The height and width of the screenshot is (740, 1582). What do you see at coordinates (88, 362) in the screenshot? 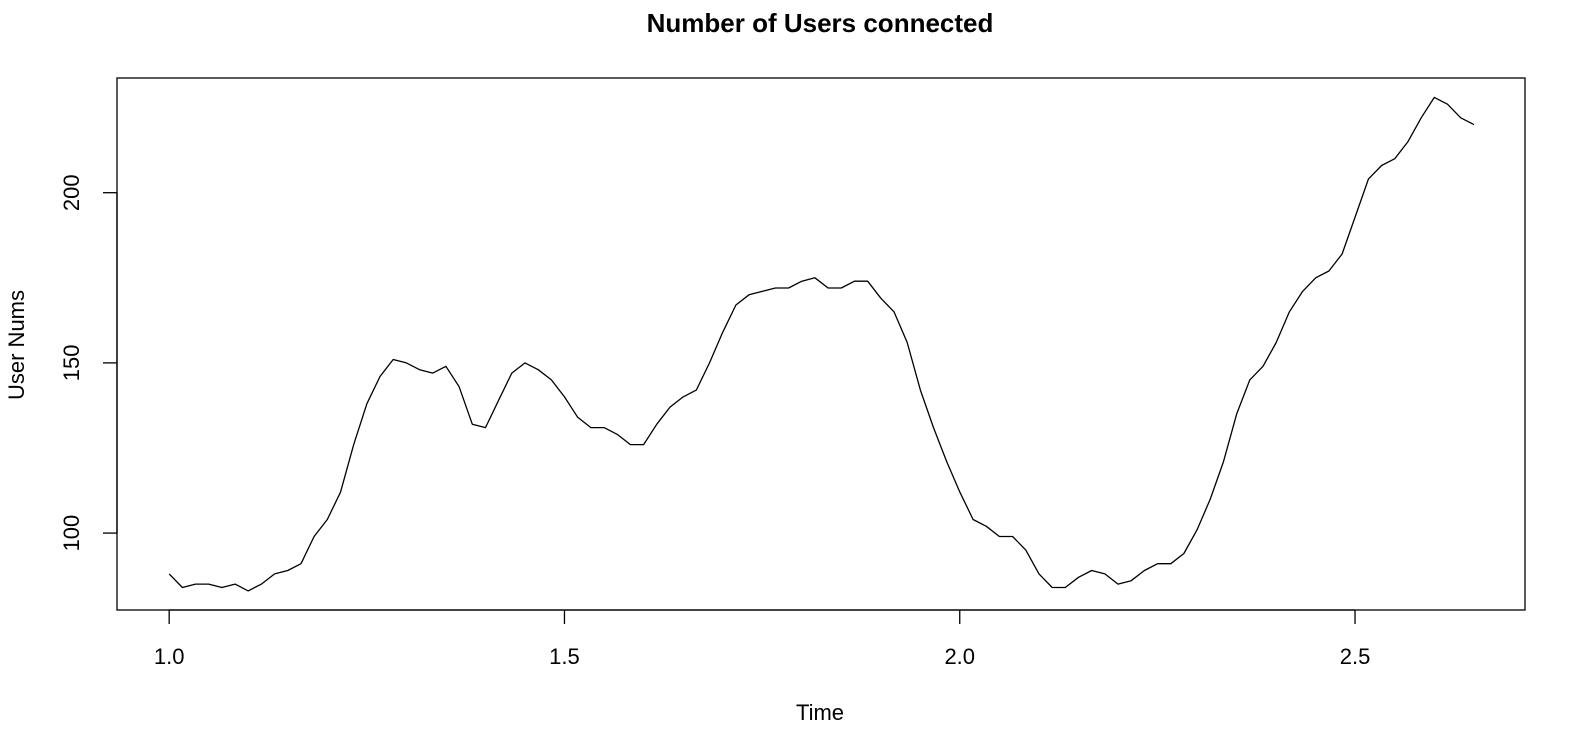
I see `y-axis: 100 150 200` at bounding box center [88, 362].